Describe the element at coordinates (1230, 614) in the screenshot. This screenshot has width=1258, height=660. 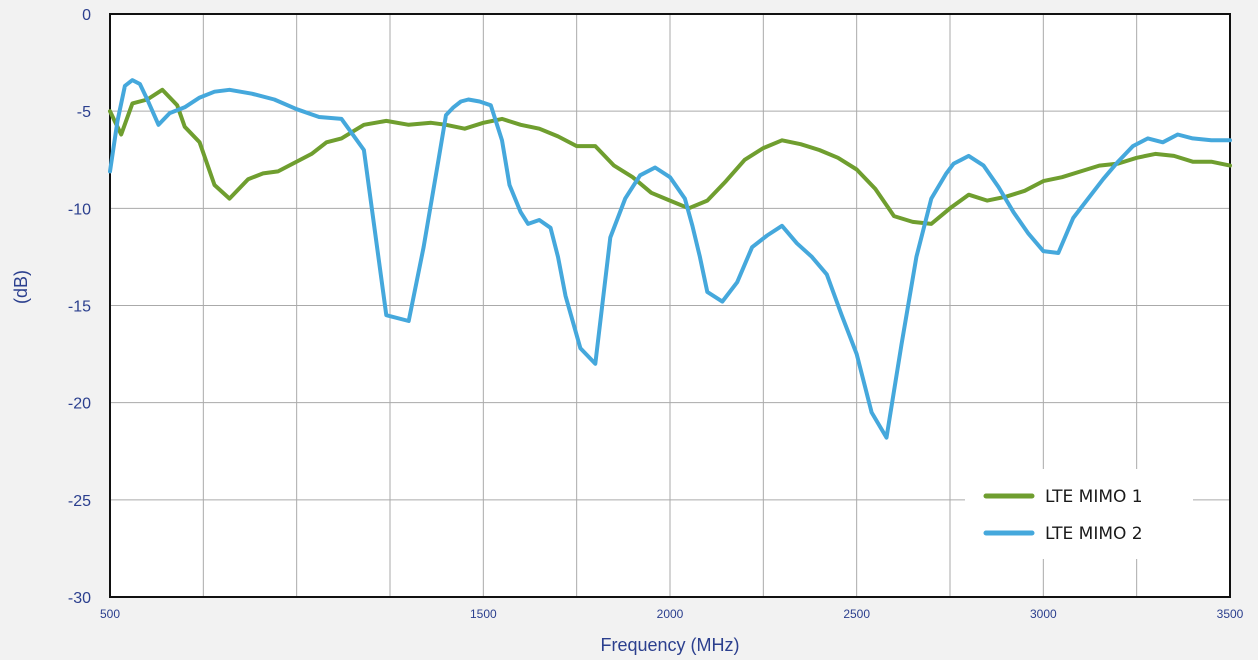
I see `x-tick-label: 3500` at that location.